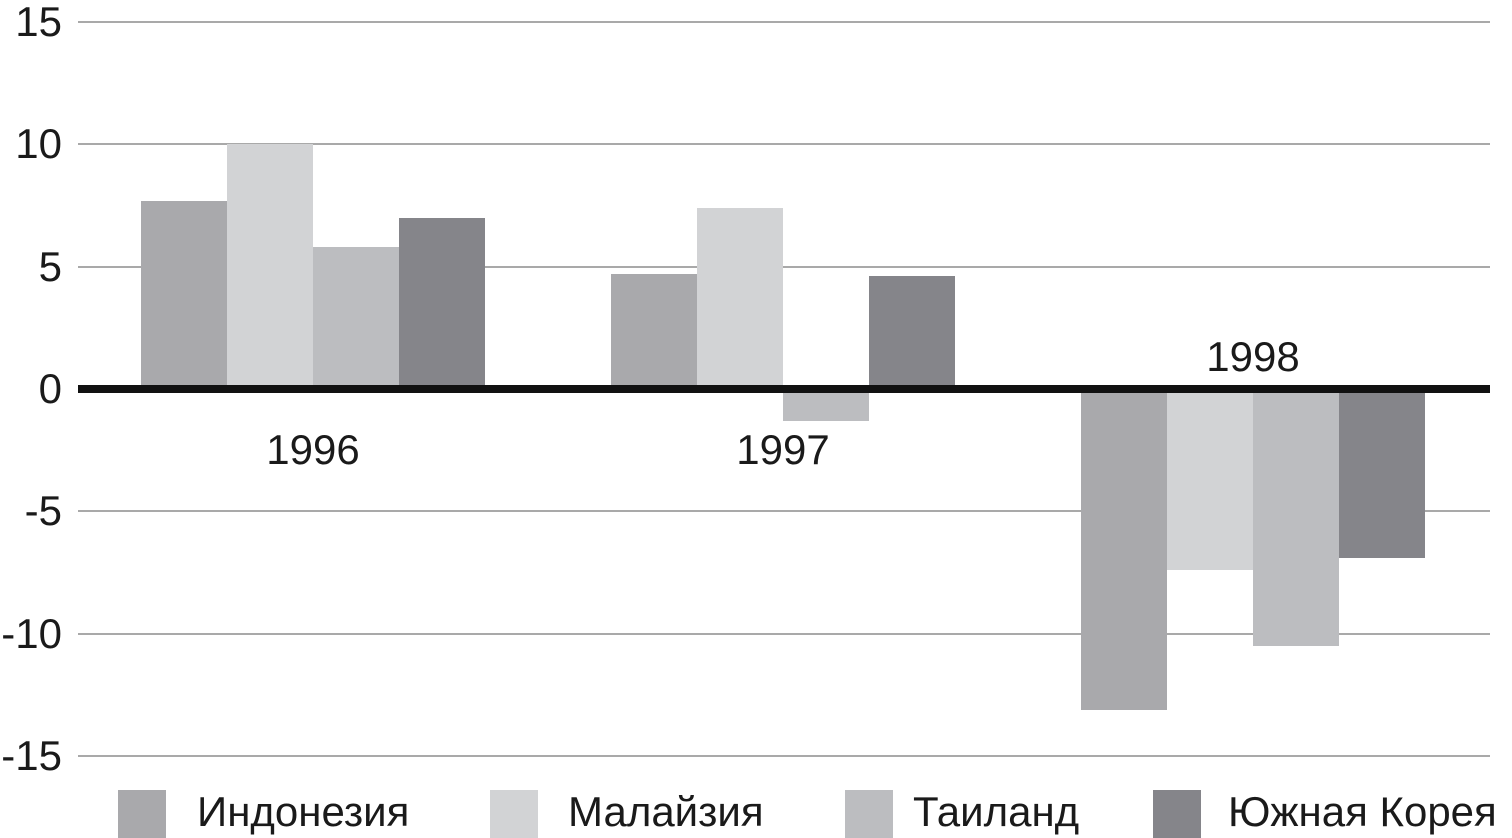 The width and height of the screenshot is (1512, 838). I want to click on legend-label-malaysia: Малайзия, so click(666, 811).